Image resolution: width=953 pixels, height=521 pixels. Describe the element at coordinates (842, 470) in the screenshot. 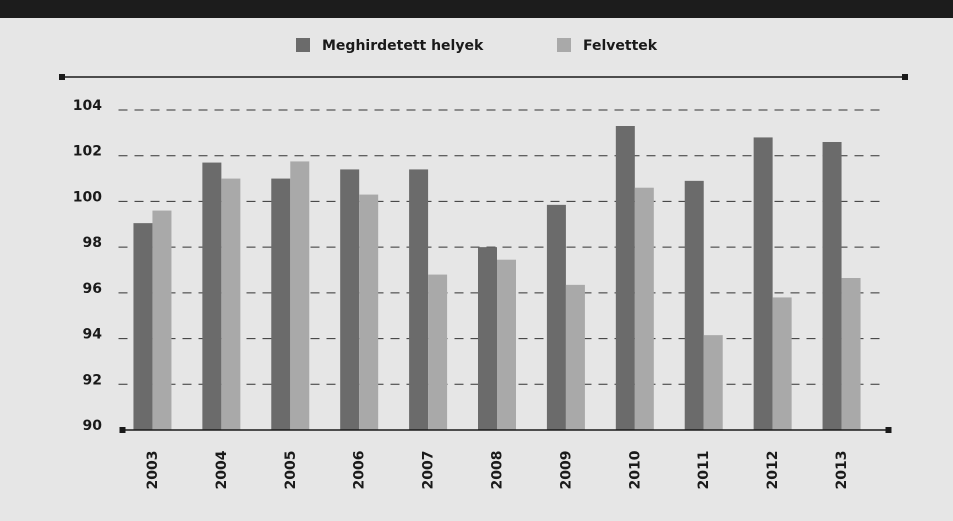

I see `x-tick-label: 2013` at that location.